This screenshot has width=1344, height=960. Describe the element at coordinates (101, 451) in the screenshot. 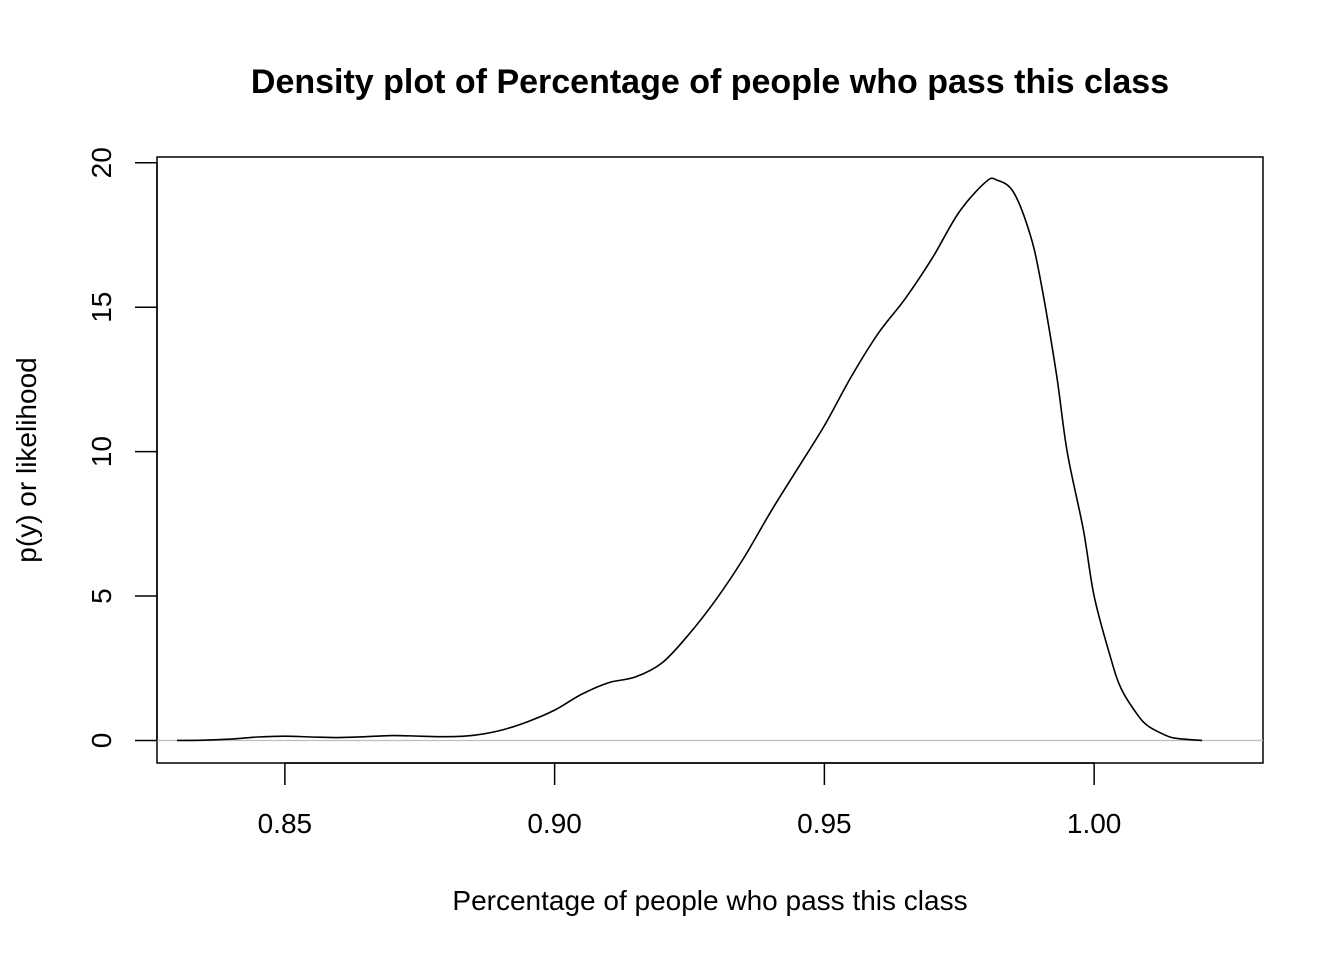

I see `y-tick-label: 10` at that location.